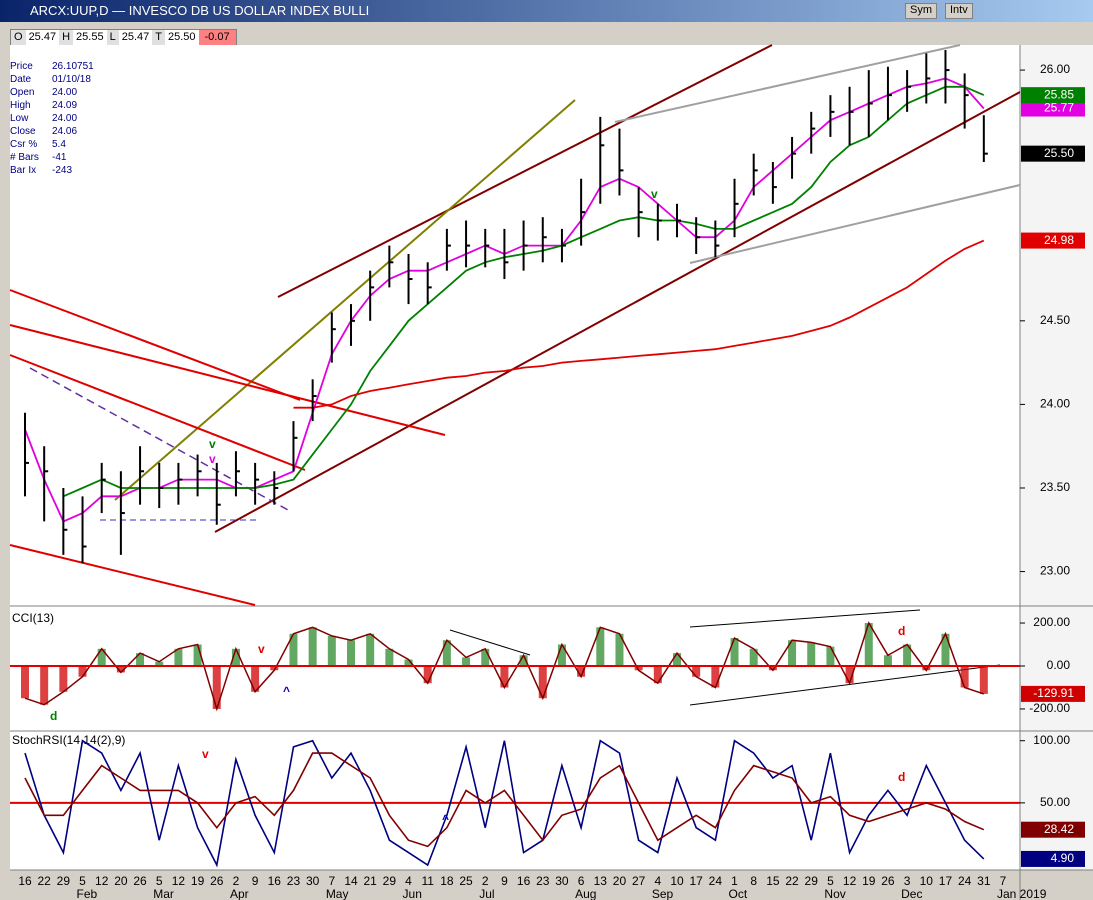 The height and width of the screenshot is (900, 1093). Describe the element at coordinates (121, 881) in the screenshot. I see `x-tick-label: 20` at that location.